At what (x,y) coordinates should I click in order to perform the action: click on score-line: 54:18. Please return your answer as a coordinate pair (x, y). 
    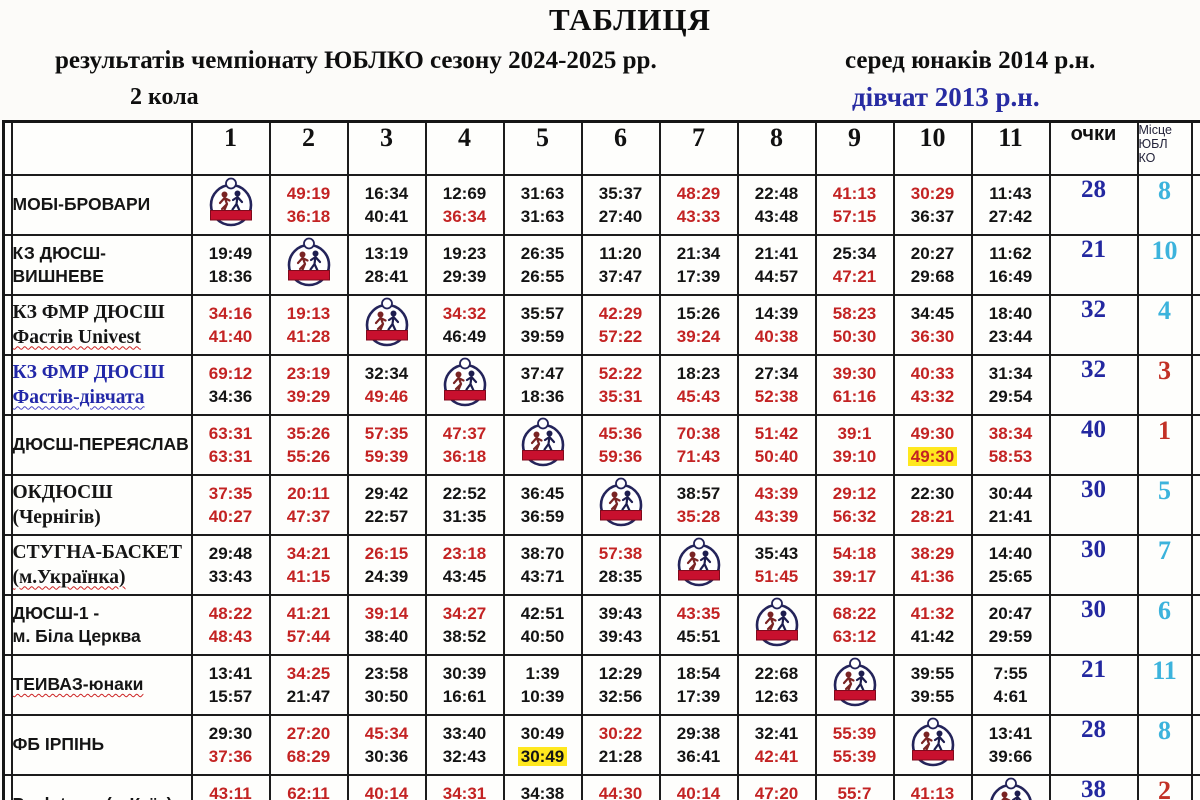
    Looking at the image, I should click on (855, 553).